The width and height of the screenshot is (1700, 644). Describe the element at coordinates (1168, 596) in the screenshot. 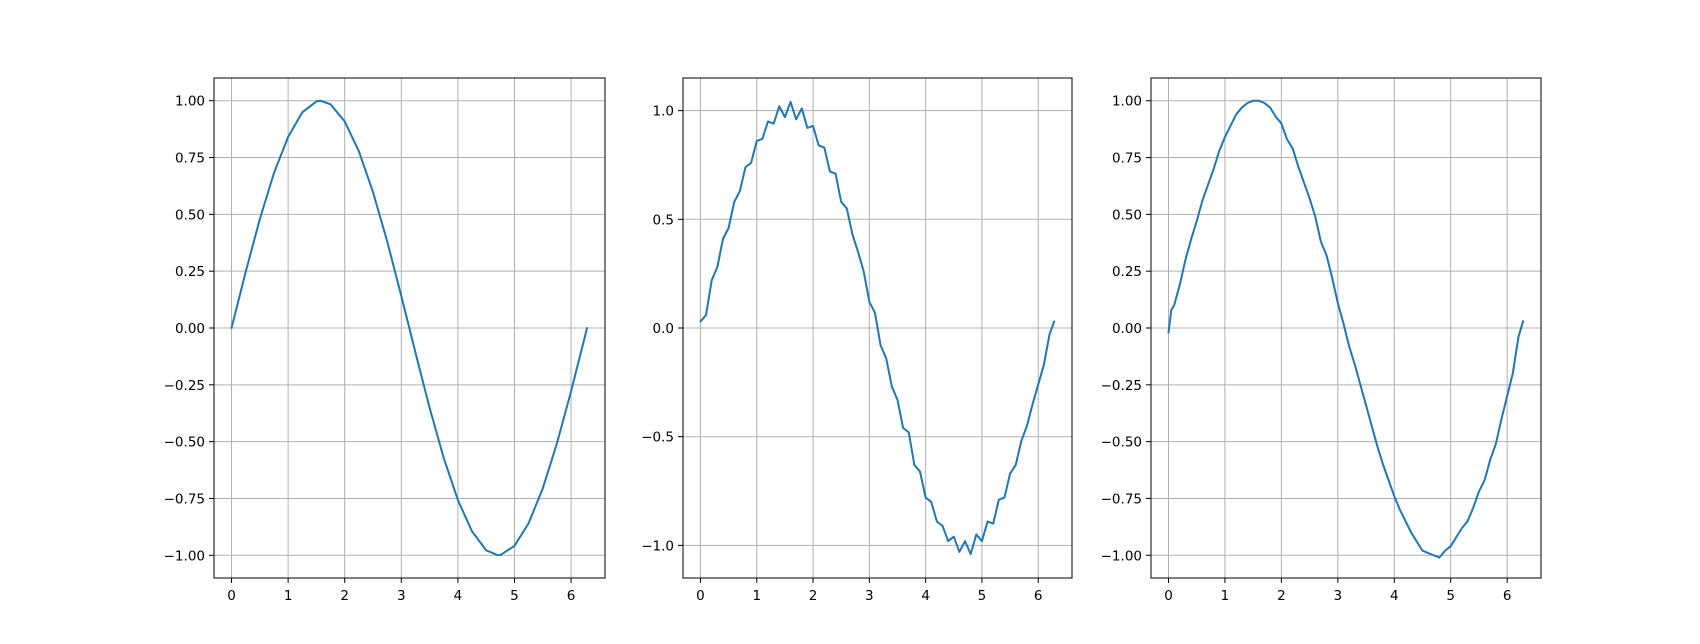

I see `right-xtick-label: 0` at that location.